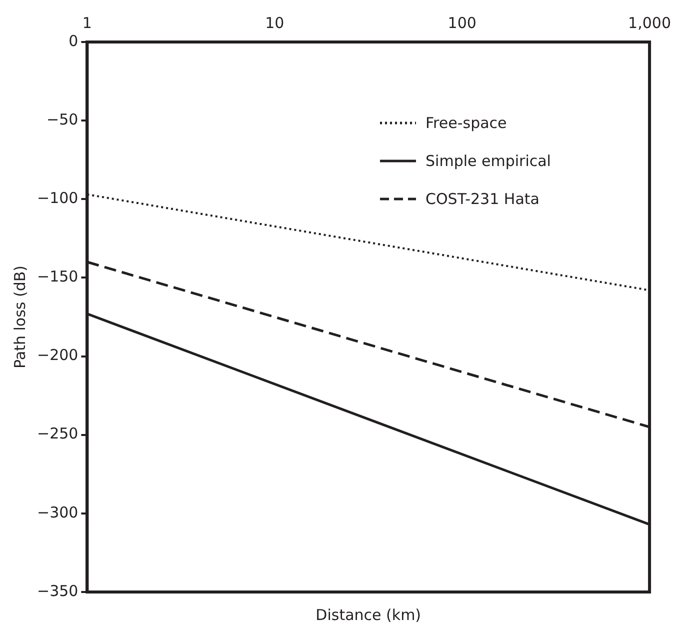  I want to click on x-axis-title: Distance (km), so click(368, 615).